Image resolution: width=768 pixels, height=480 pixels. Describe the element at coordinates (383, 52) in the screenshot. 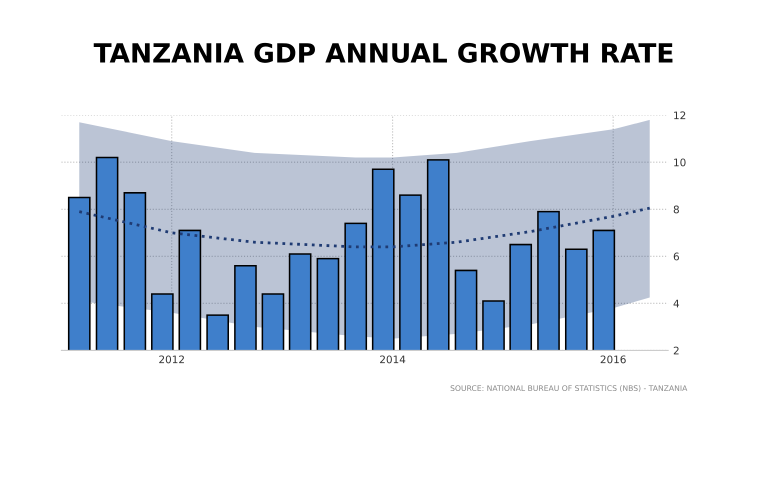

I see `chart-title: TANZANIA GDP ANNUAL GROWTH RATE` at that location.